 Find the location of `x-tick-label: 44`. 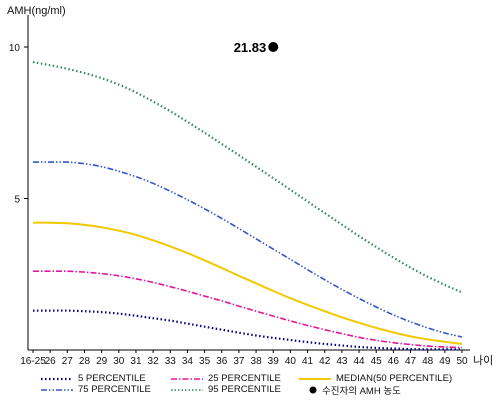

x-tick-label: 44 is located at coordinates (359, 361).